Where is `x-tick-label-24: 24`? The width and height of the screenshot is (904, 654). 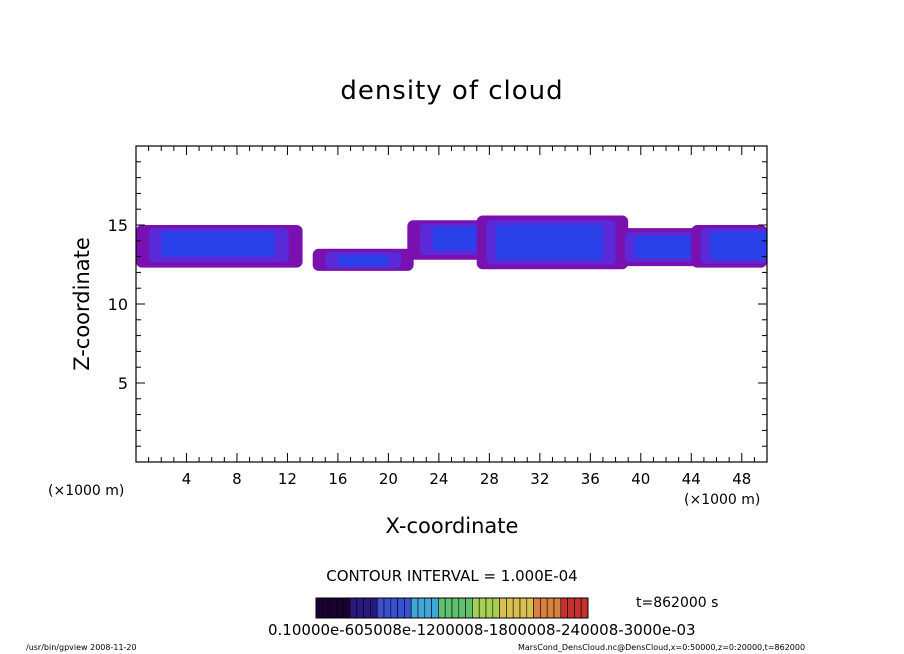 x-tick-label-24: 24 is located at coordinates (438, 479).